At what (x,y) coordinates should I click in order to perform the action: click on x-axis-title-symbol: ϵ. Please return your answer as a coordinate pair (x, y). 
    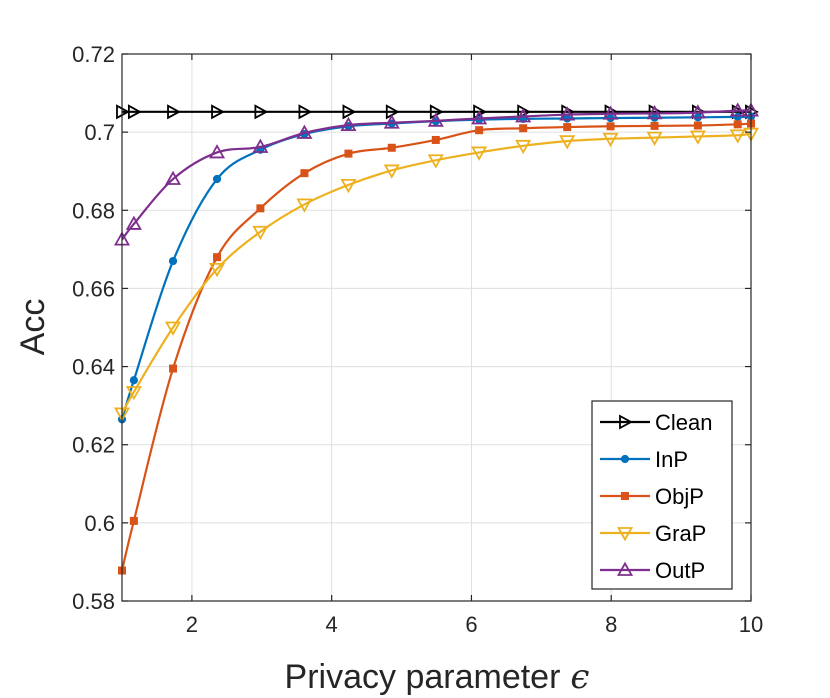
    Looking at the image, I should click on (579, 677).